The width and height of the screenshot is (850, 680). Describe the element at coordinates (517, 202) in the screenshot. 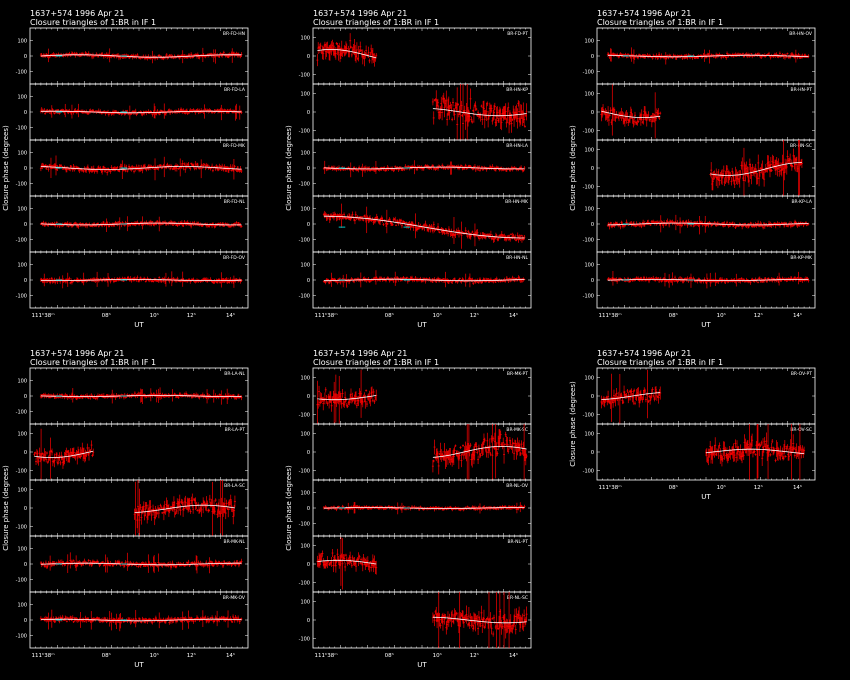

I see `panel-label: BR-HN-MK` at that location.